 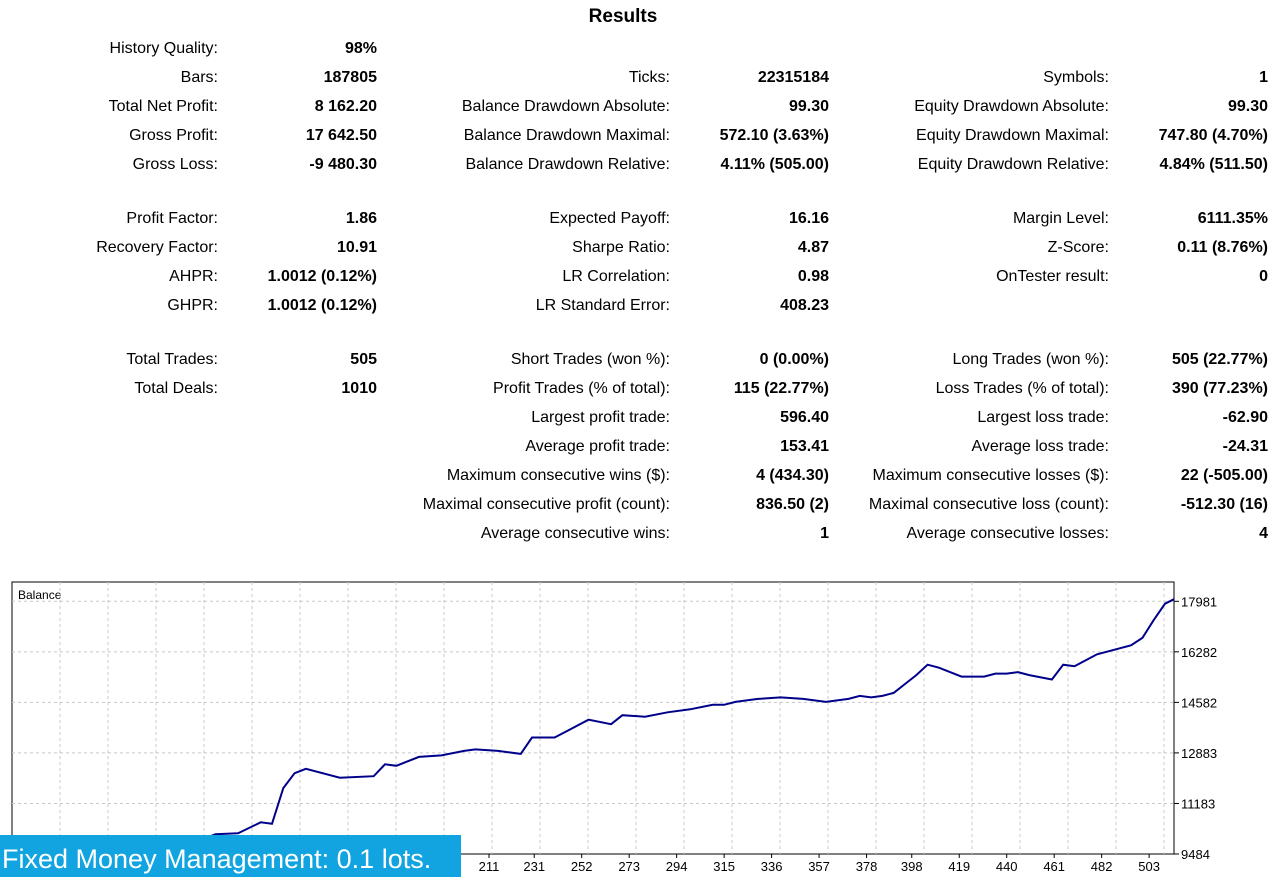 What do you see at coordinates (609, 218) in the screenshot?
I see `col2-label-4: Expected Payoff:` at bounding box center [609, 218].